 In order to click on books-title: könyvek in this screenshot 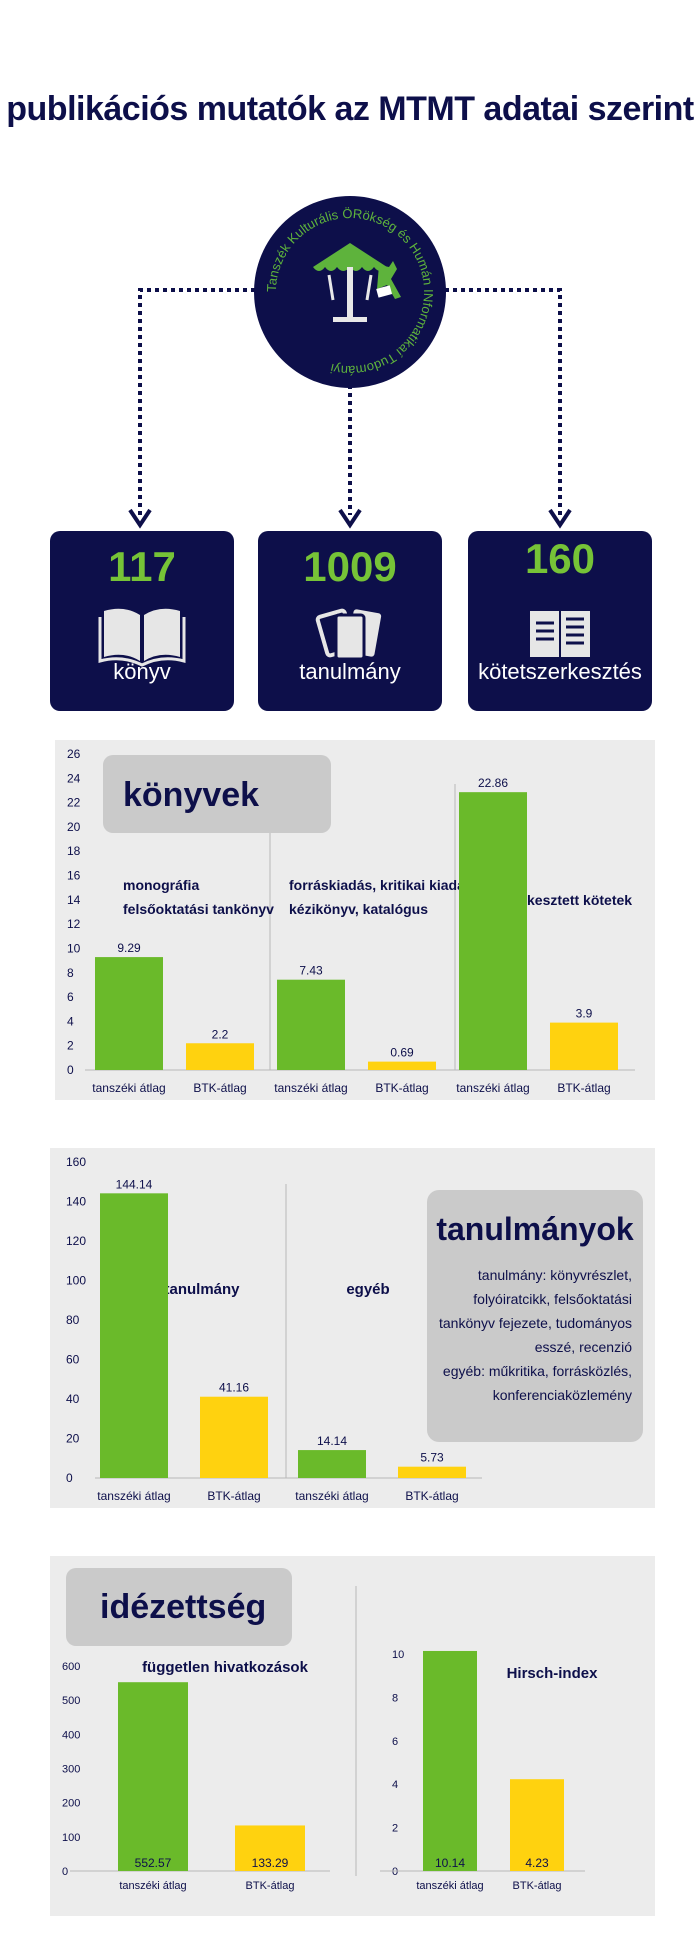, I will do `click(191, 795)`.